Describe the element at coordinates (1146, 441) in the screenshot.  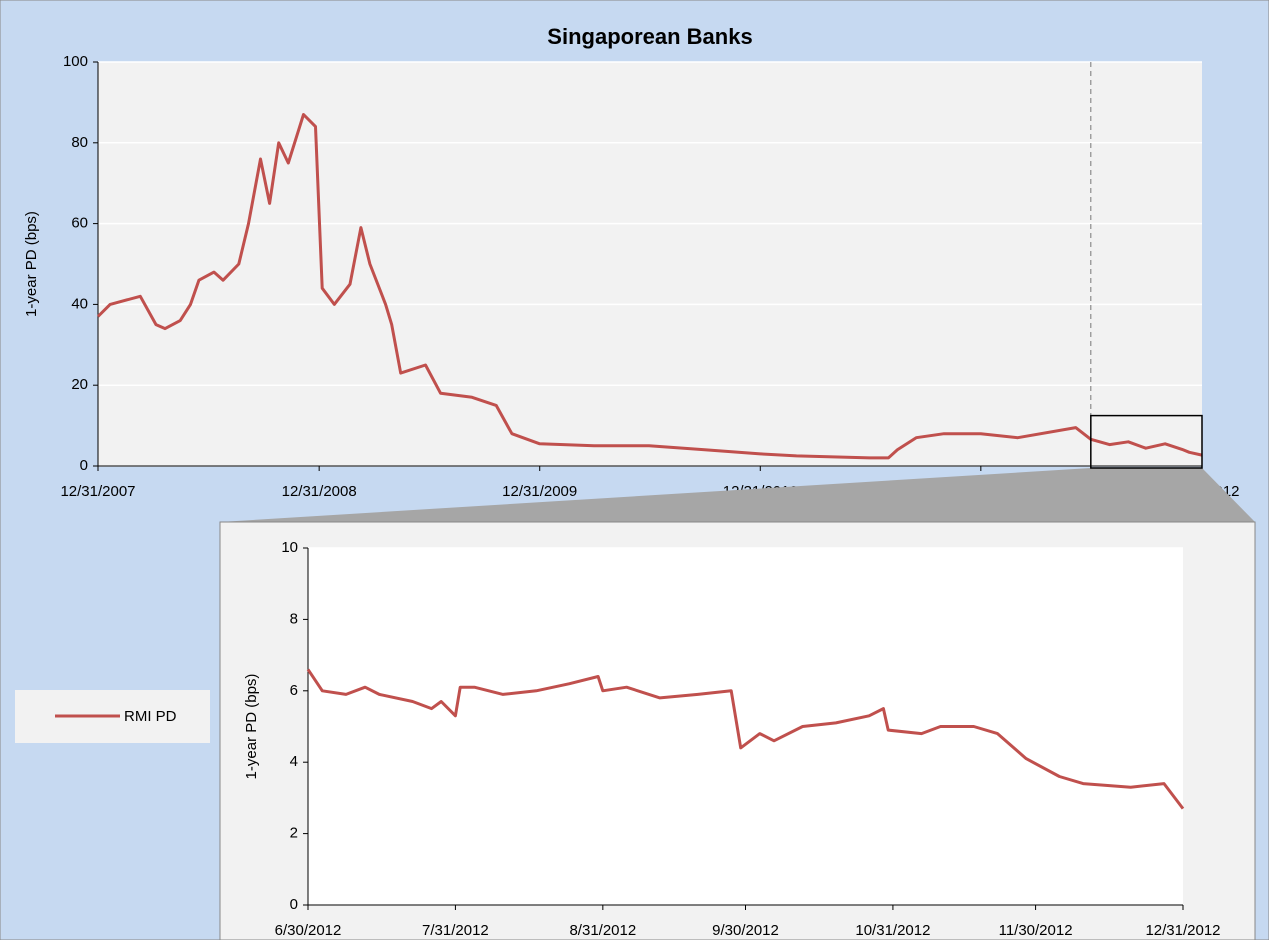
I see `zoom-box` at that location.